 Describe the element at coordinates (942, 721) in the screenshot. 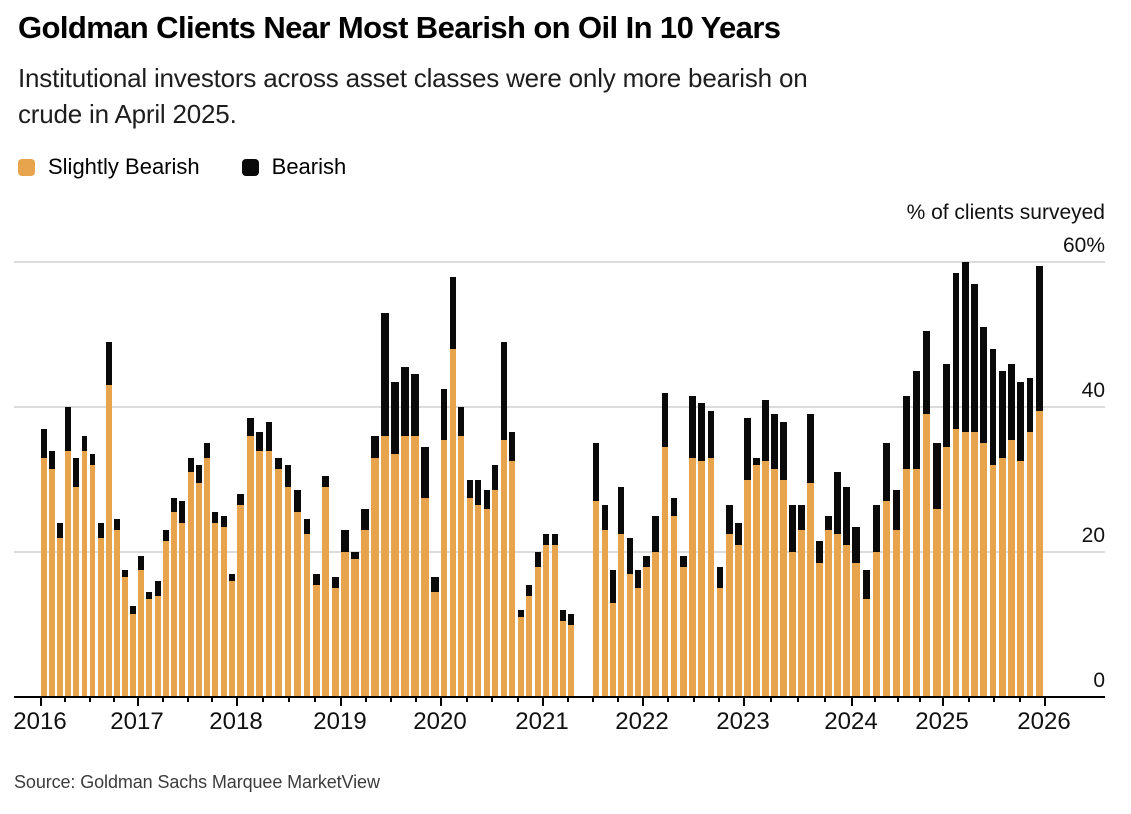

I see `x-axis-year-label: 2025` at that location.